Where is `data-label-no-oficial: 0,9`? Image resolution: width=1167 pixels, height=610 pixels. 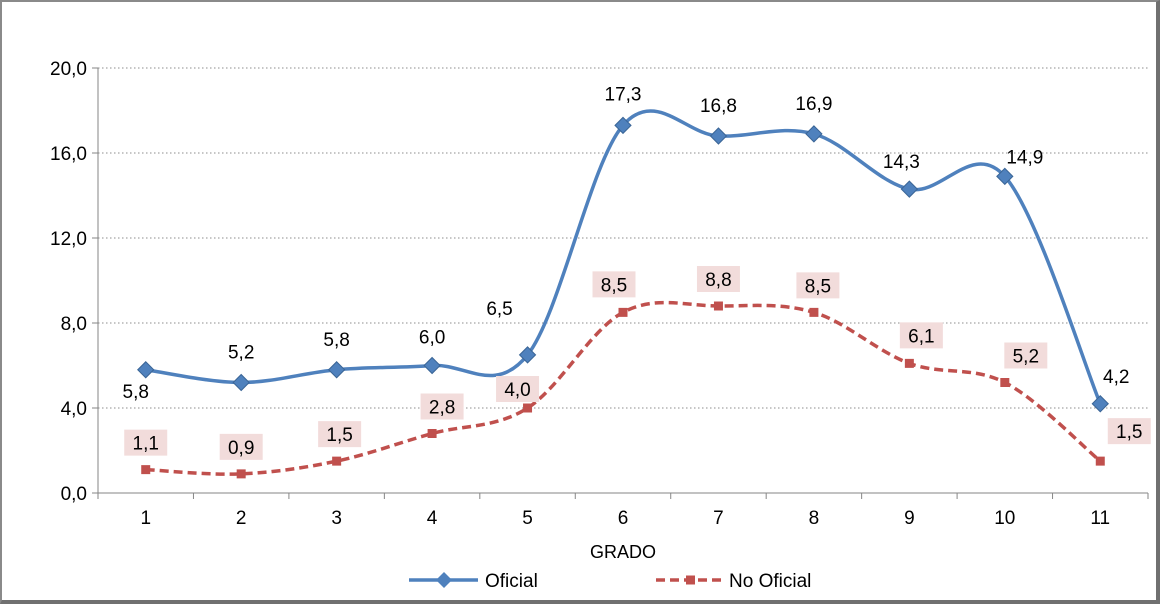
data-label-no-oficial: 0,9 is located at coordinates (241, 448).